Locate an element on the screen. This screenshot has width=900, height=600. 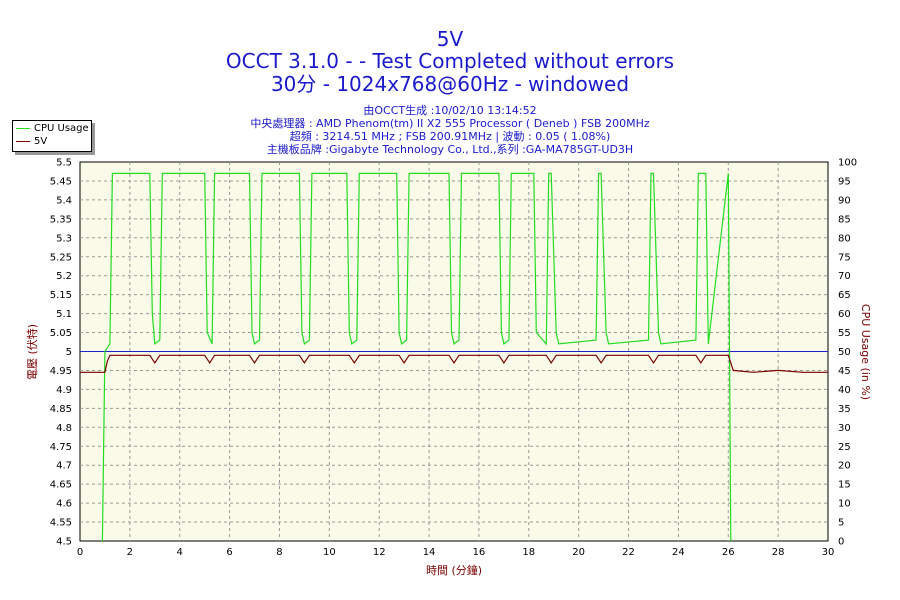
x-axis: 0 2 4 6 8 10 12 14 16 18 20 22 24 26 28 30 is located at coordinates (456, 552).